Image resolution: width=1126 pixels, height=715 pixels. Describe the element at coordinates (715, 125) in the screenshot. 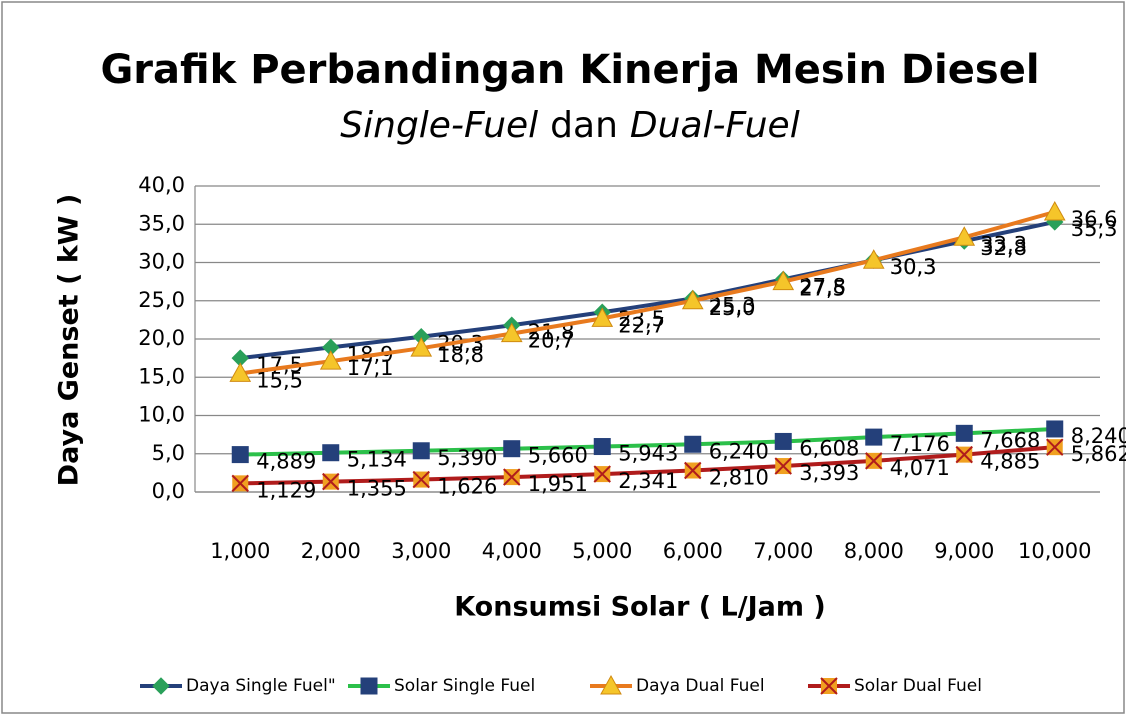

I see `subtitle-part: Dual-Fuel` at that location.